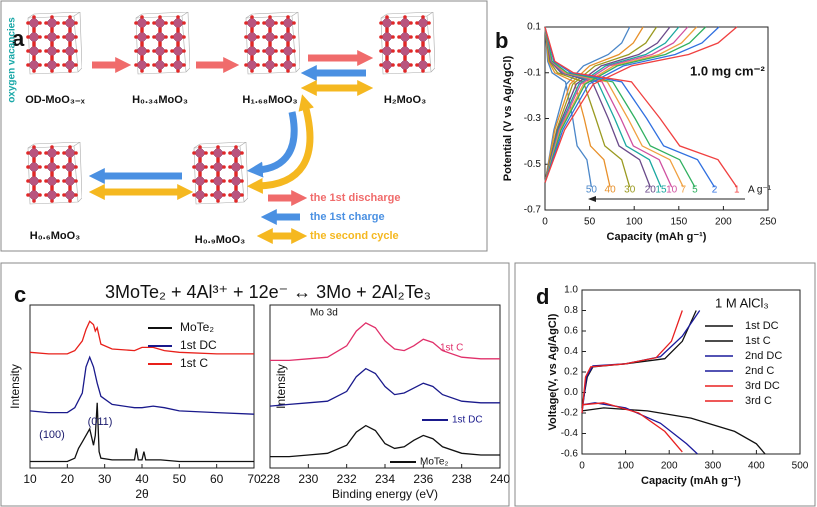  Describe the element at coordinates (571, 310) in the screenshot. I see `y-tick-label: 0.8` at that location.